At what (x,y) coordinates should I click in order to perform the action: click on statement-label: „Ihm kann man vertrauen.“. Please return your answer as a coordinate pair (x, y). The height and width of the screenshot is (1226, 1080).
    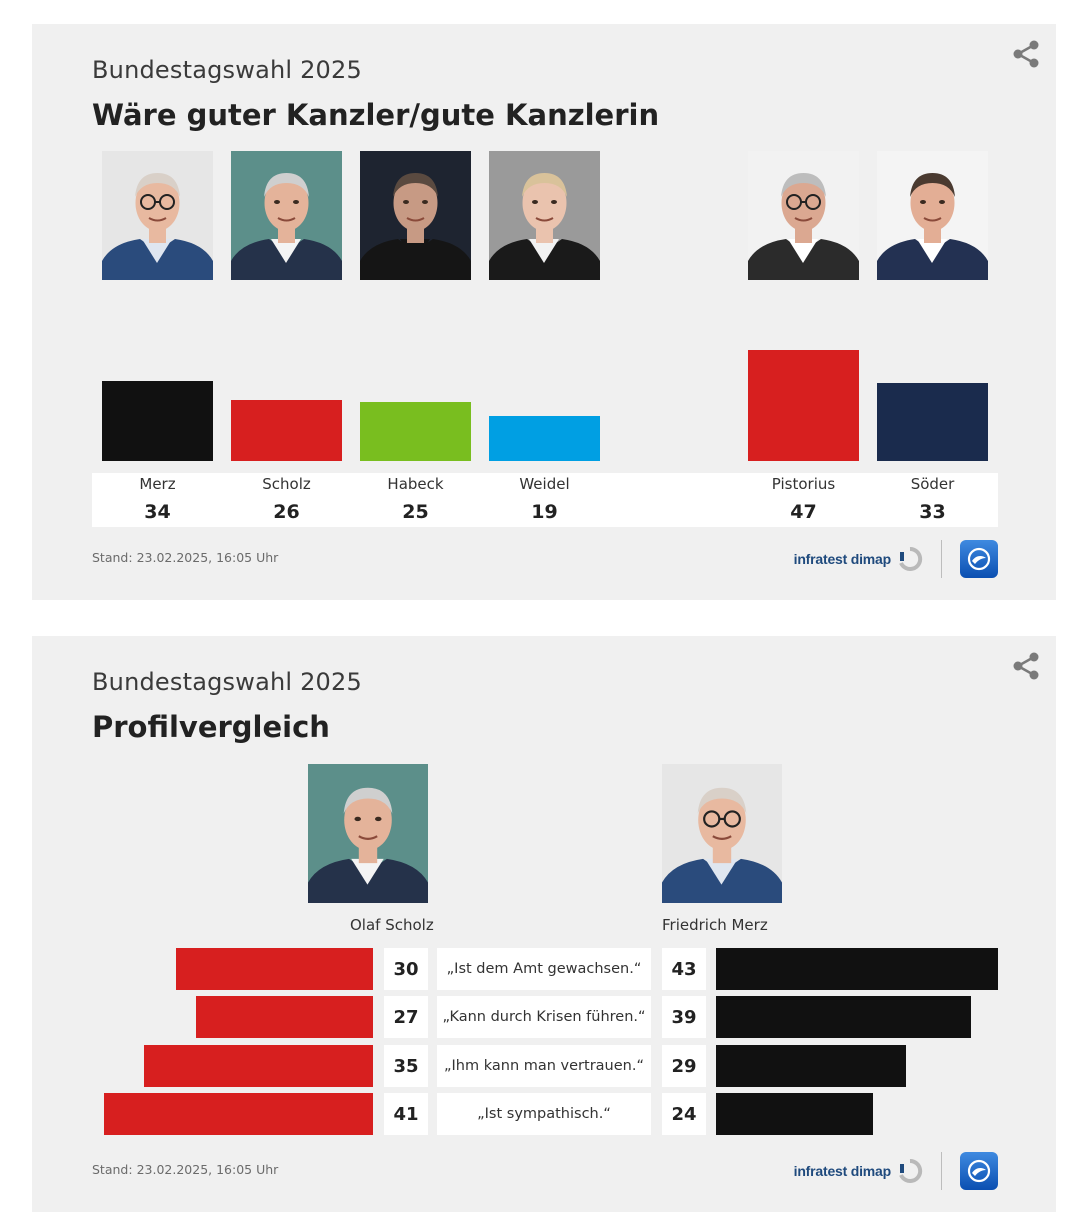
    Looking at the image, I should click on (544, 1066).